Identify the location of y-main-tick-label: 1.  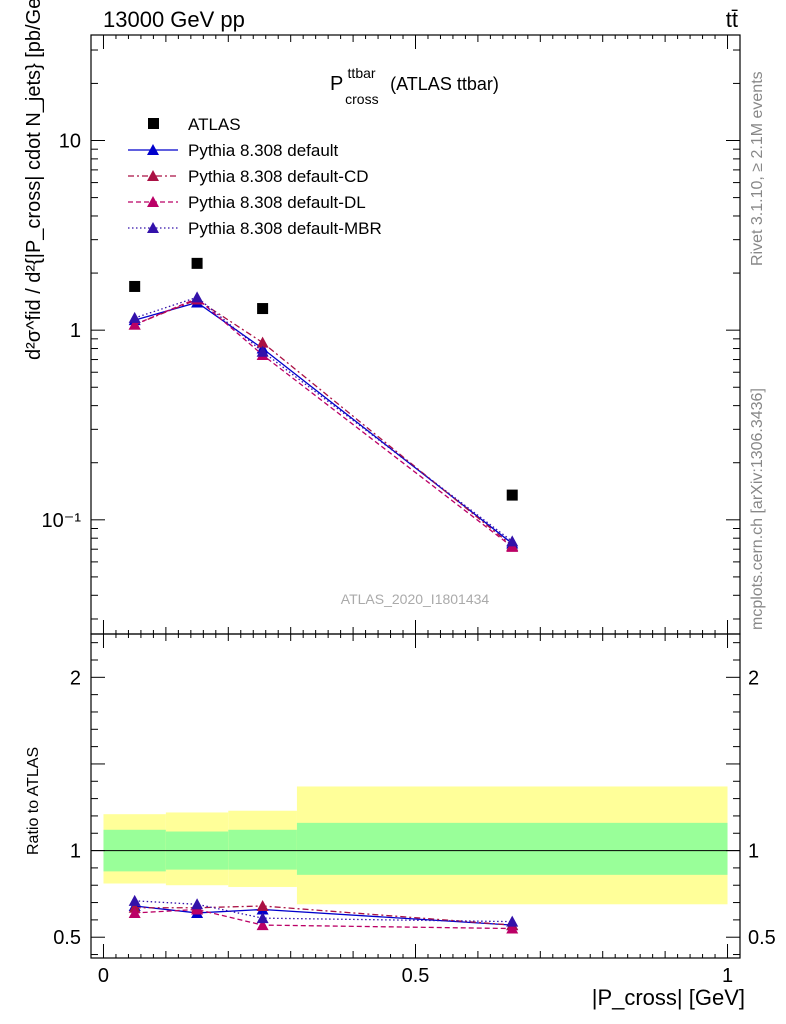
(75, 331).